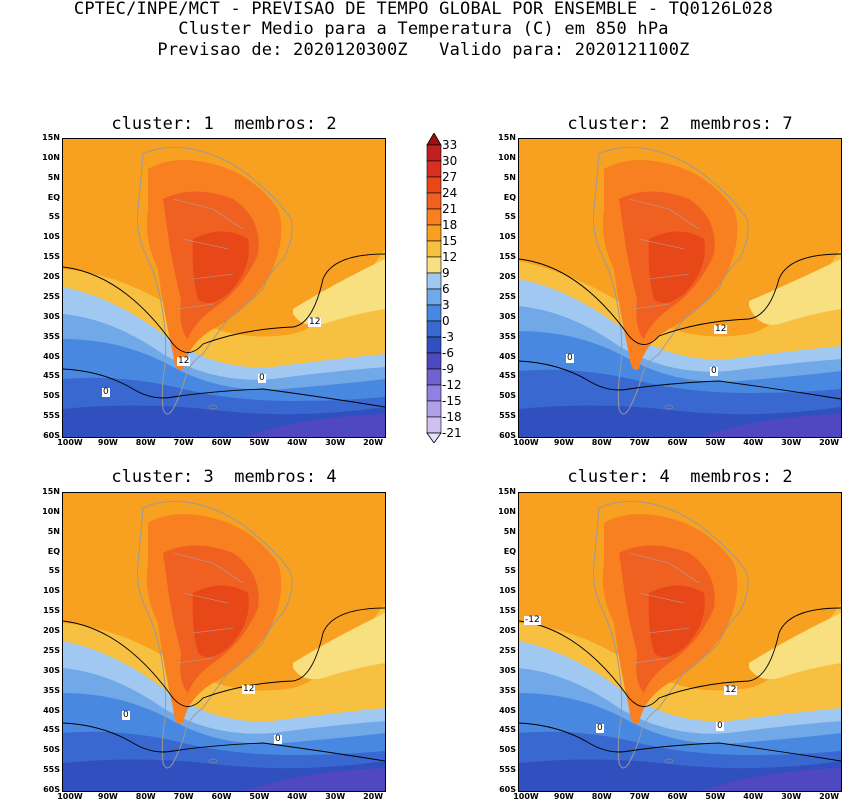 The height and width of the screenshot is (803, 847). Describe the element at coordinates (680, 477) in the screenshot. I see `panel-4-title: cluster: 4 membros: 2` at that location.